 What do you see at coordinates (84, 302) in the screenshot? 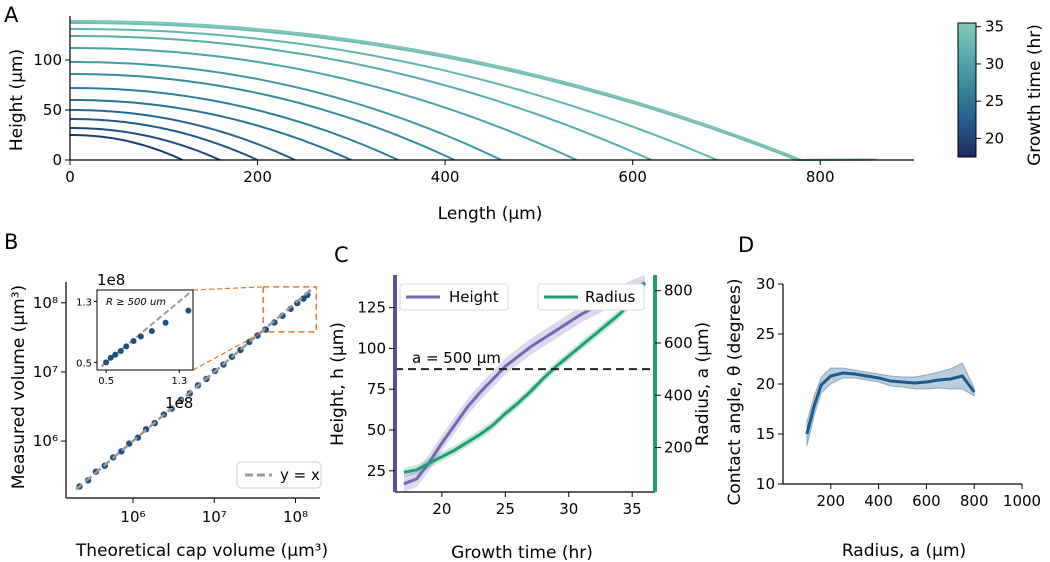
I see `panel-b-inset-ytick-label: 1.3` at bounding box center [84, 302].